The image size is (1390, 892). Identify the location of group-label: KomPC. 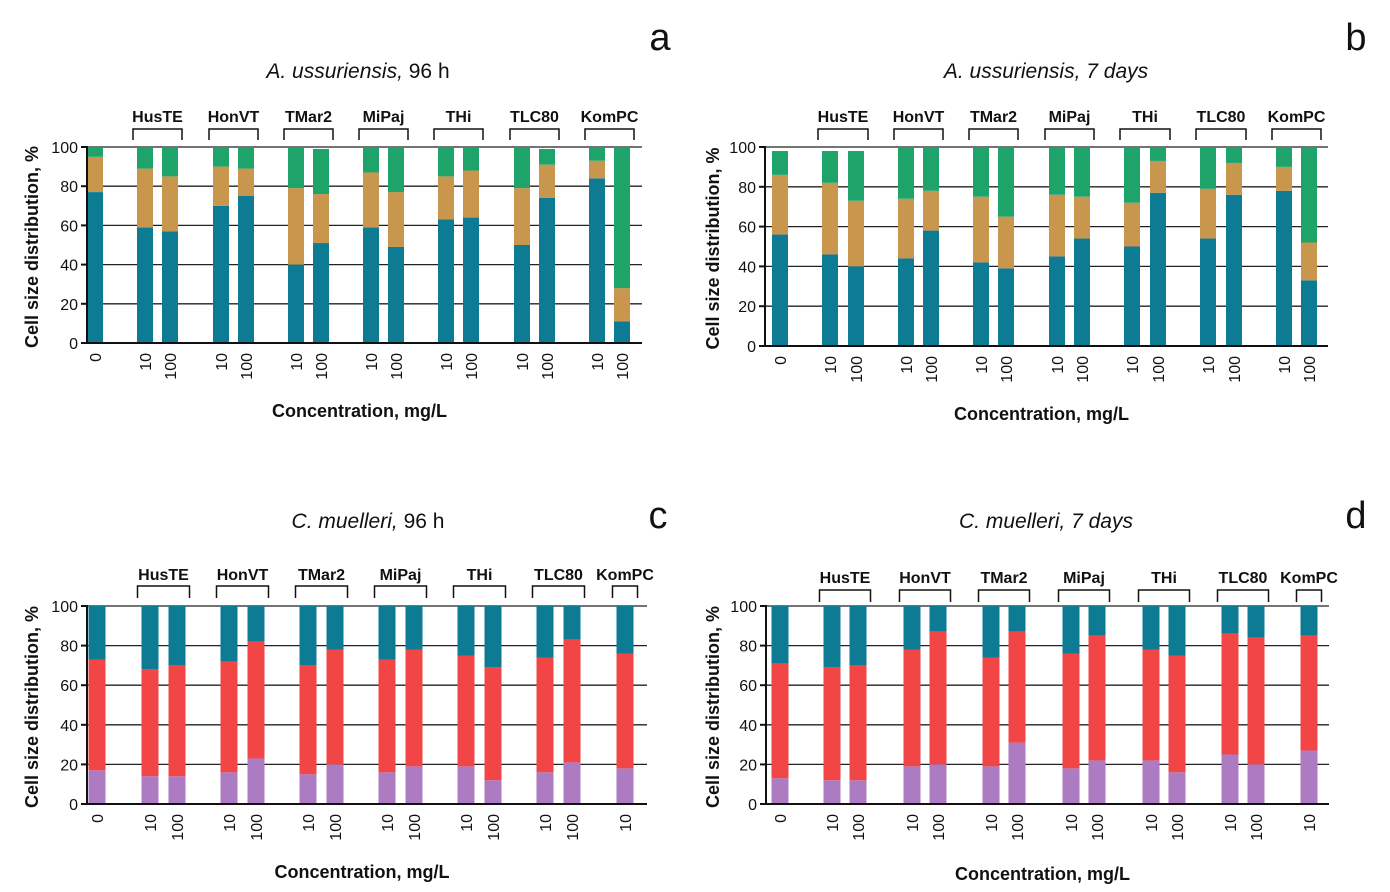
(625, 575).